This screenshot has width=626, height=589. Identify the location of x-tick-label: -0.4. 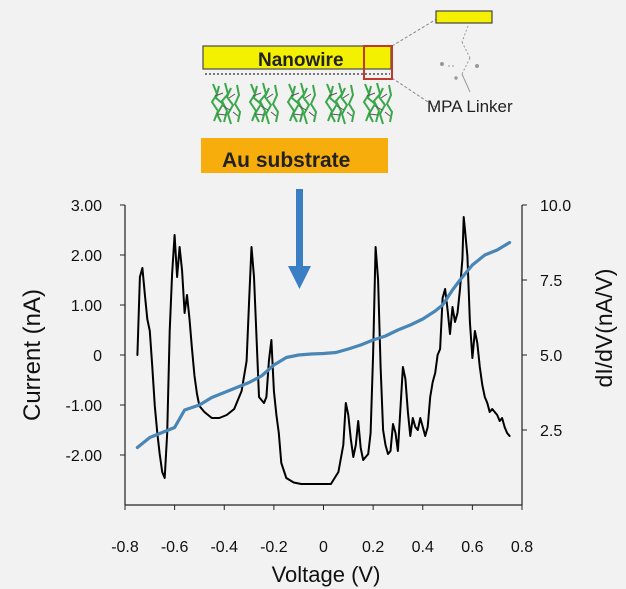
(224, 547).